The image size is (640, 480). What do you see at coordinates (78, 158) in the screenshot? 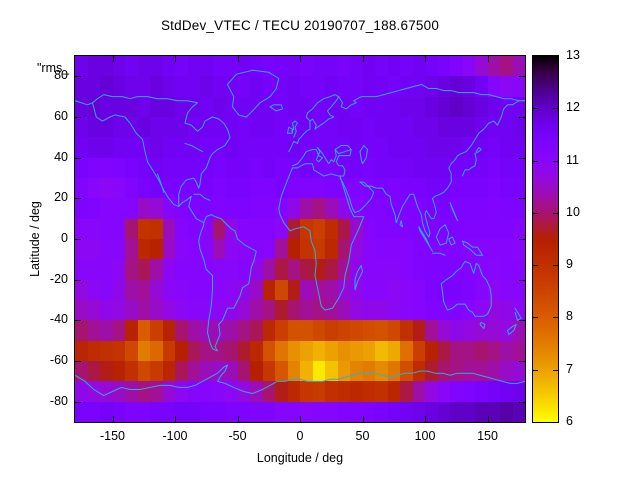
I see `y-tick-mark` at bounding box center [78, 158].